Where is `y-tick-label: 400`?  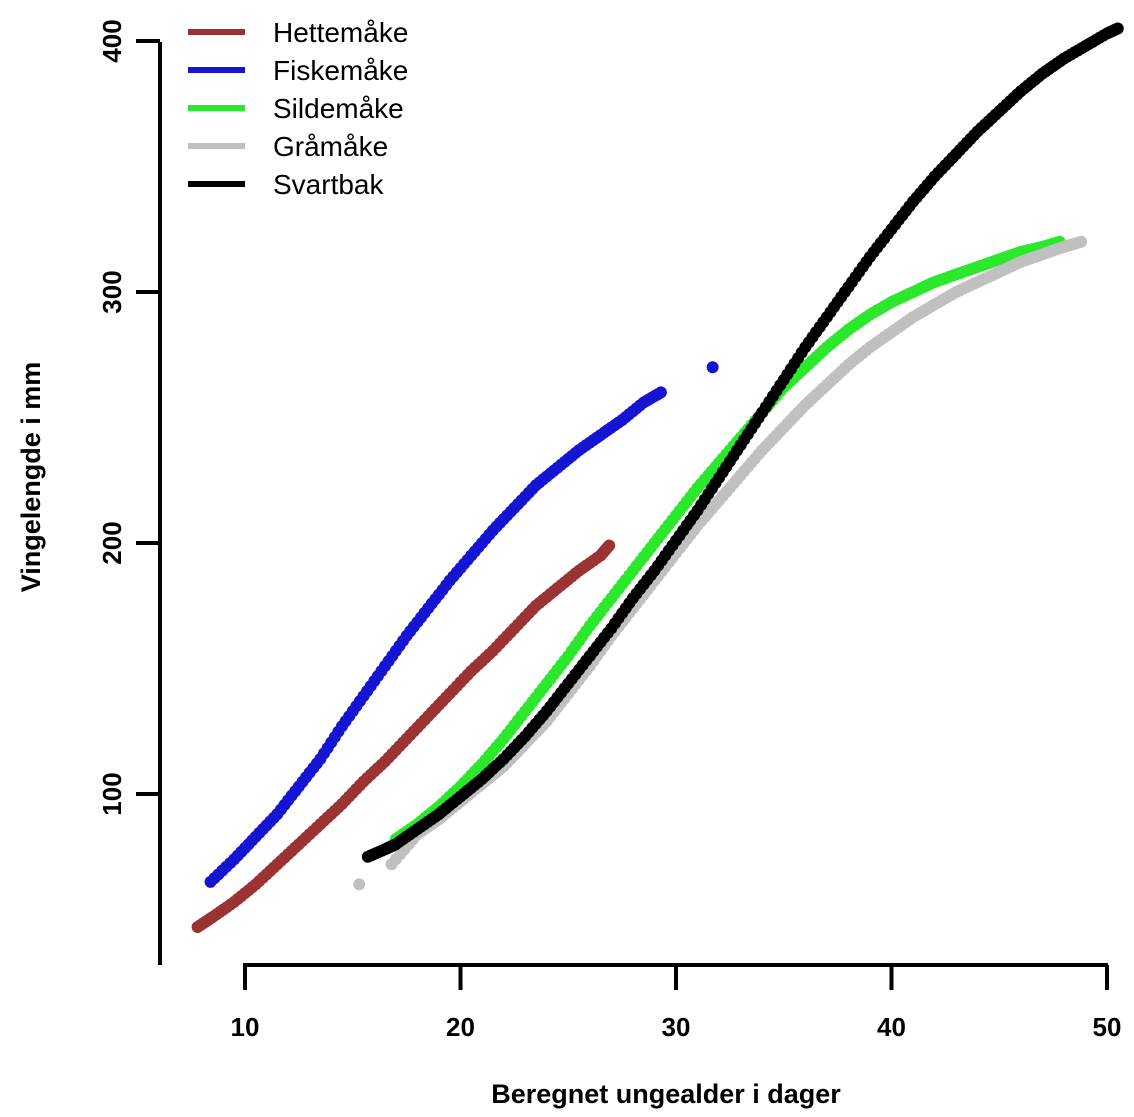 y-tick-label: 400 is located at coordinates (112, 40).